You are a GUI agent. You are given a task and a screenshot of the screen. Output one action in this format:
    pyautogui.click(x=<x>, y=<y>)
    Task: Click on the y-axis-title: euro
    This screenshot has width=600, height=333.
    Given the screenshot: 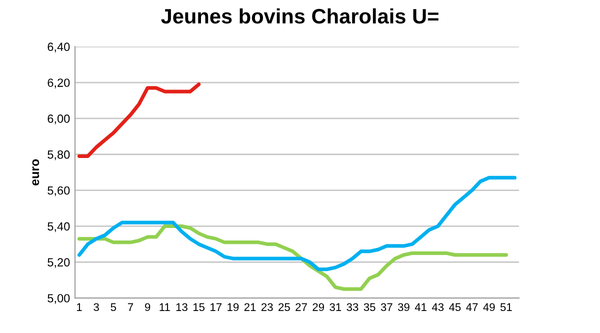 What is the action you would take?
    pyautogui.click(x=36, y=172)
    